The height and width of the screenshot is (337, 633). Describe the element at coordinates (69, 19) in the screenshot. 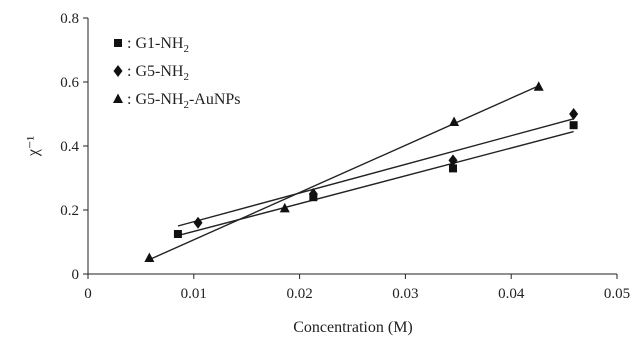

I see `y-tick-label: 0.8` at that location.